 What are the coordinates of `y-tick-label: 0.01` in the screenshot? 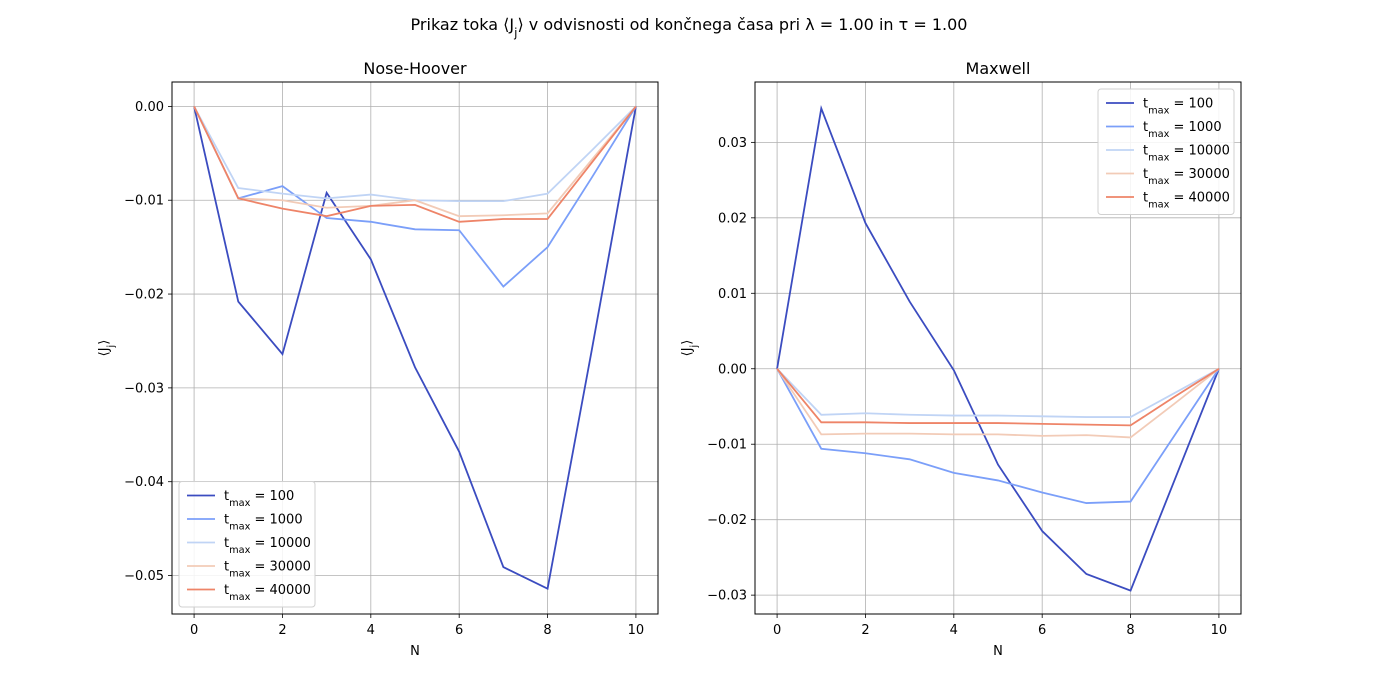 It's located at (732, 294).